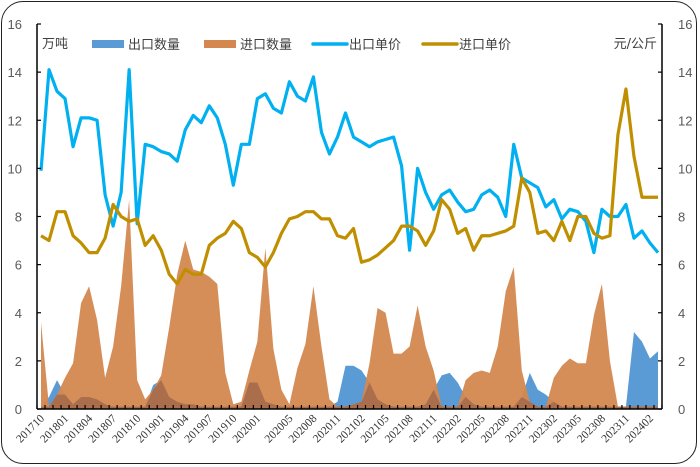  What do you see at coordinates (685, 24) in the screenshot?
I see `right-tick-label: 16` at bounding box center [685, 24].